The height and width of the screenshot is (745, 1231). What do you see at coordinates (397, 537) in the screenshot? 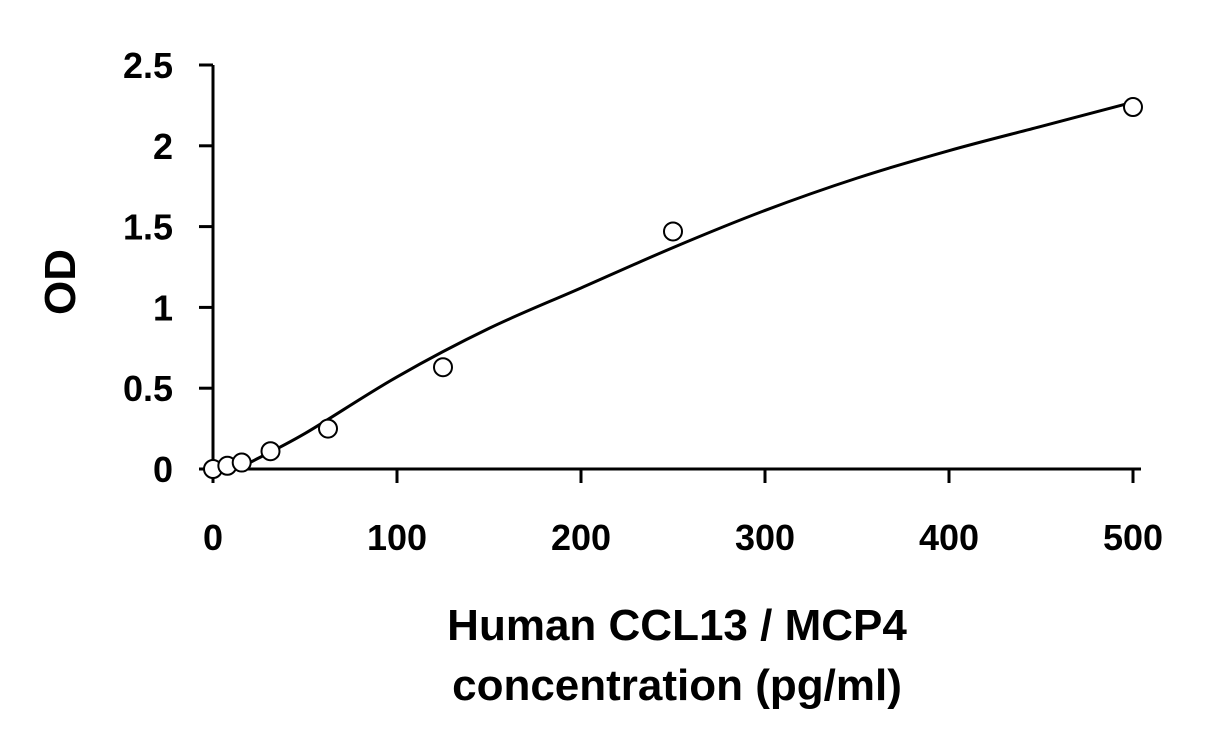
I see `x-tick-label: 100` at bounding box center [397, 537].